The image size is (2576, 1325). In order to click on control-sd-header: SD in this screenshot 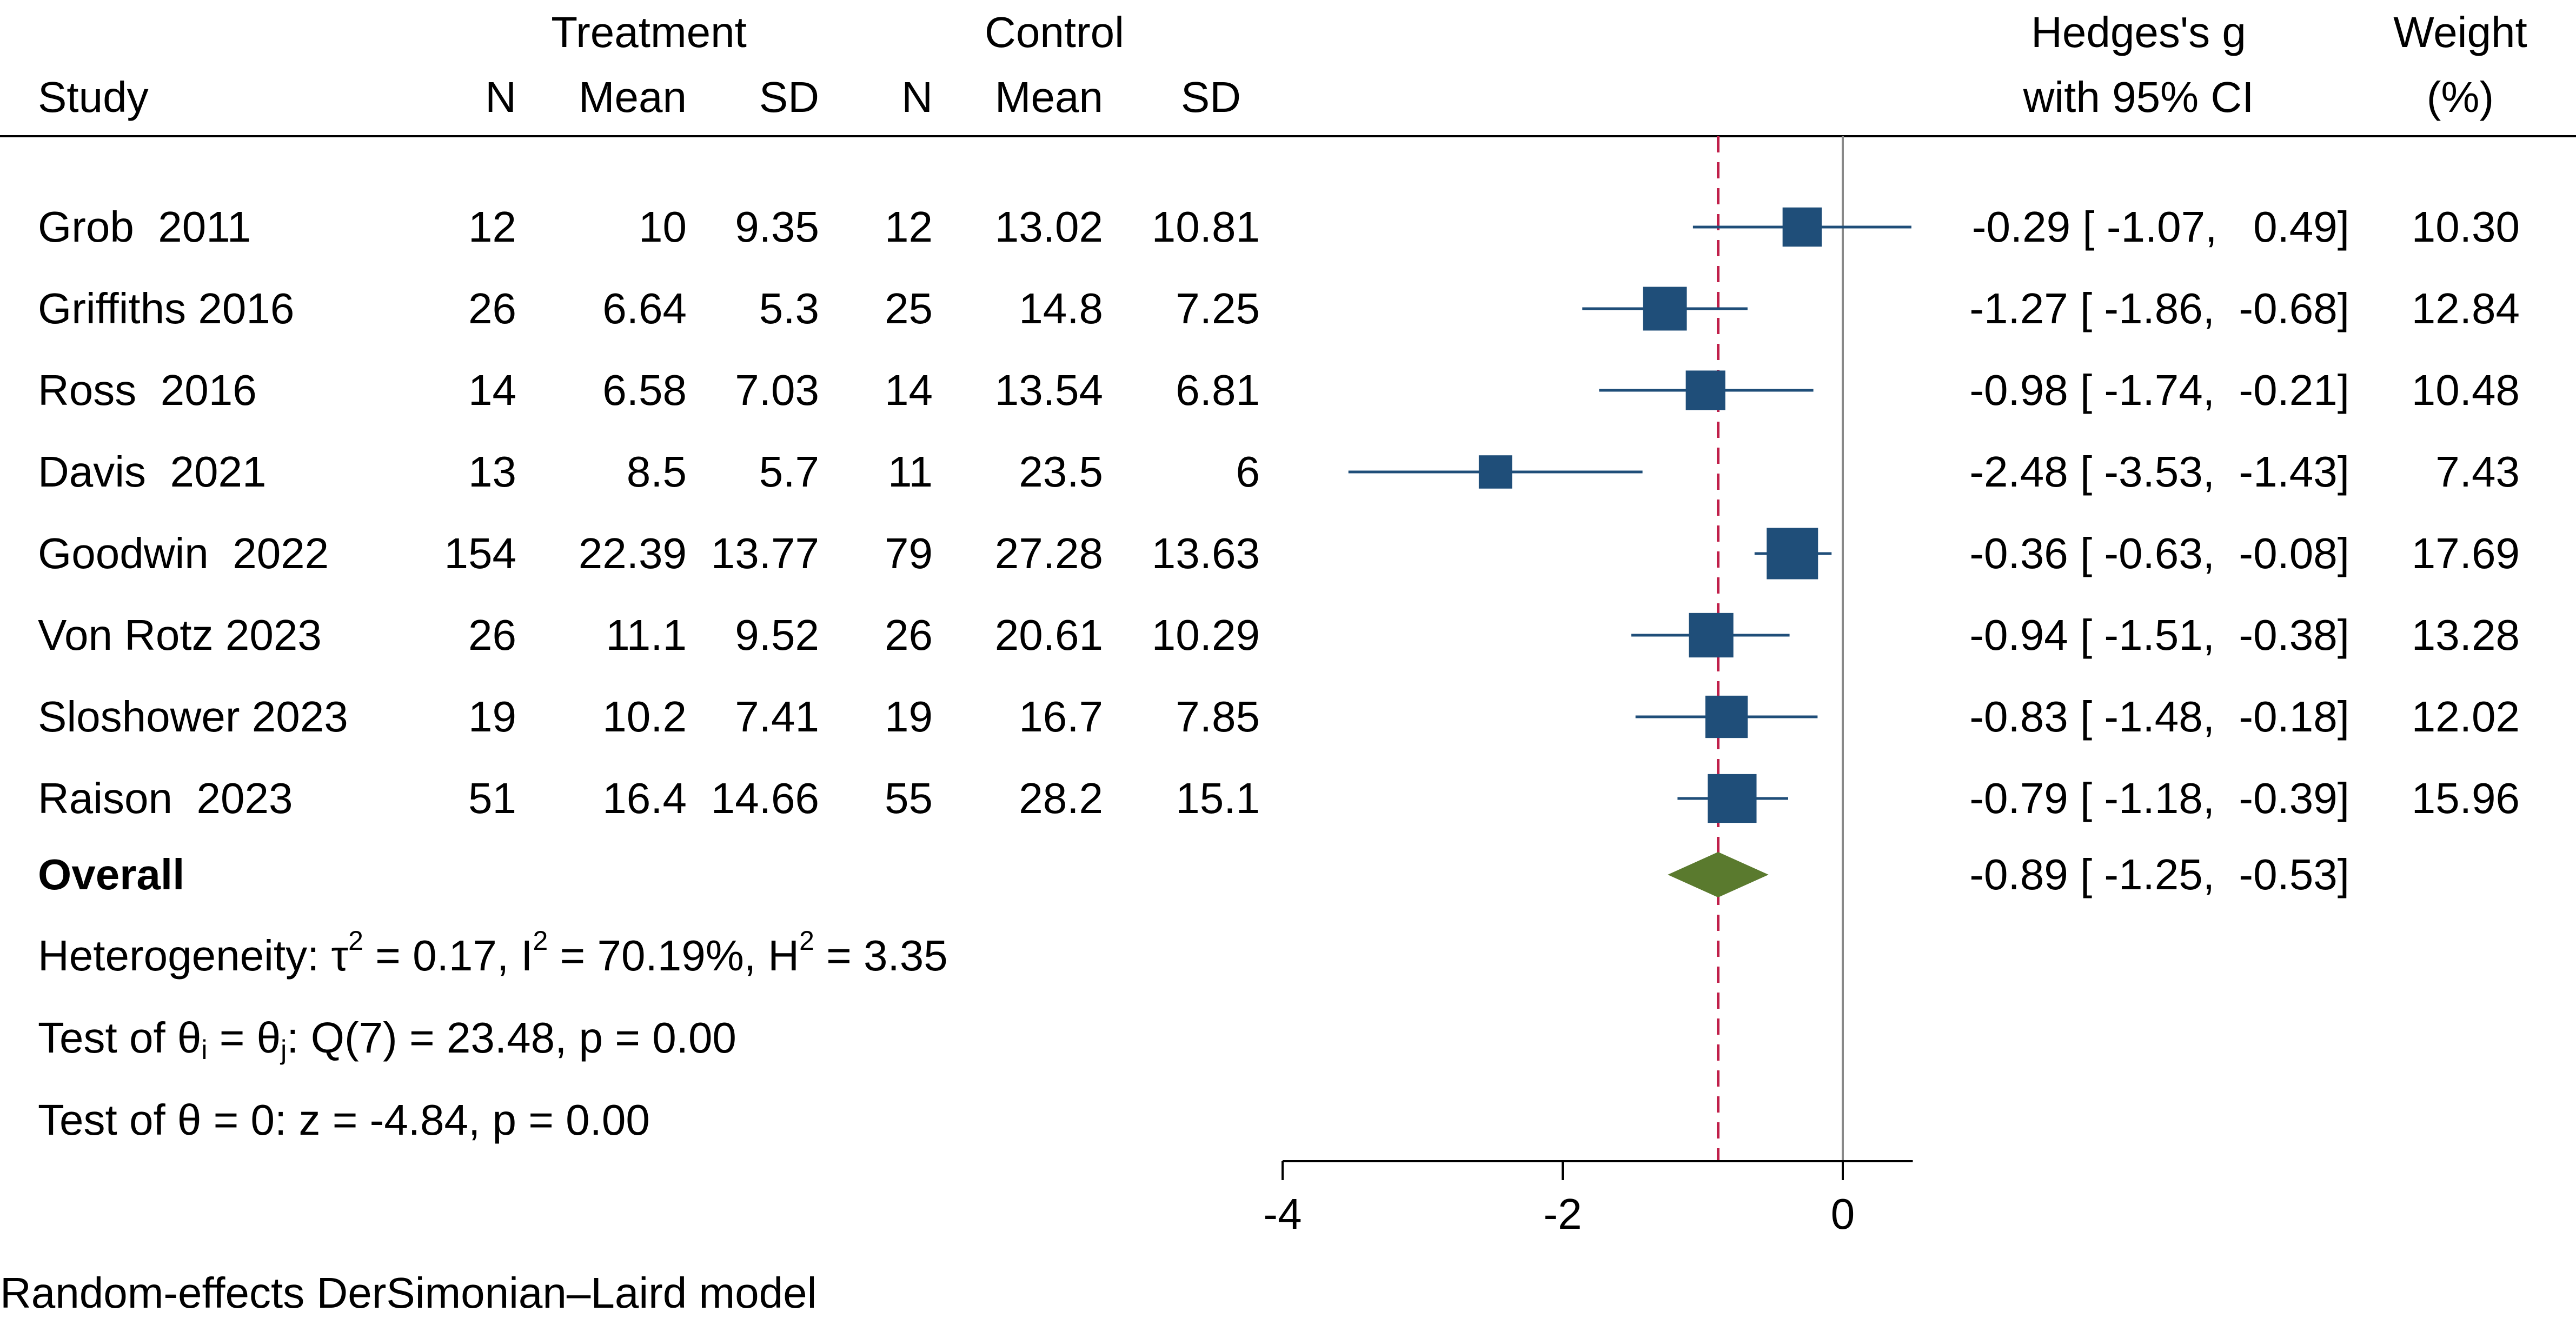, I will do `click(1210, 97)`.